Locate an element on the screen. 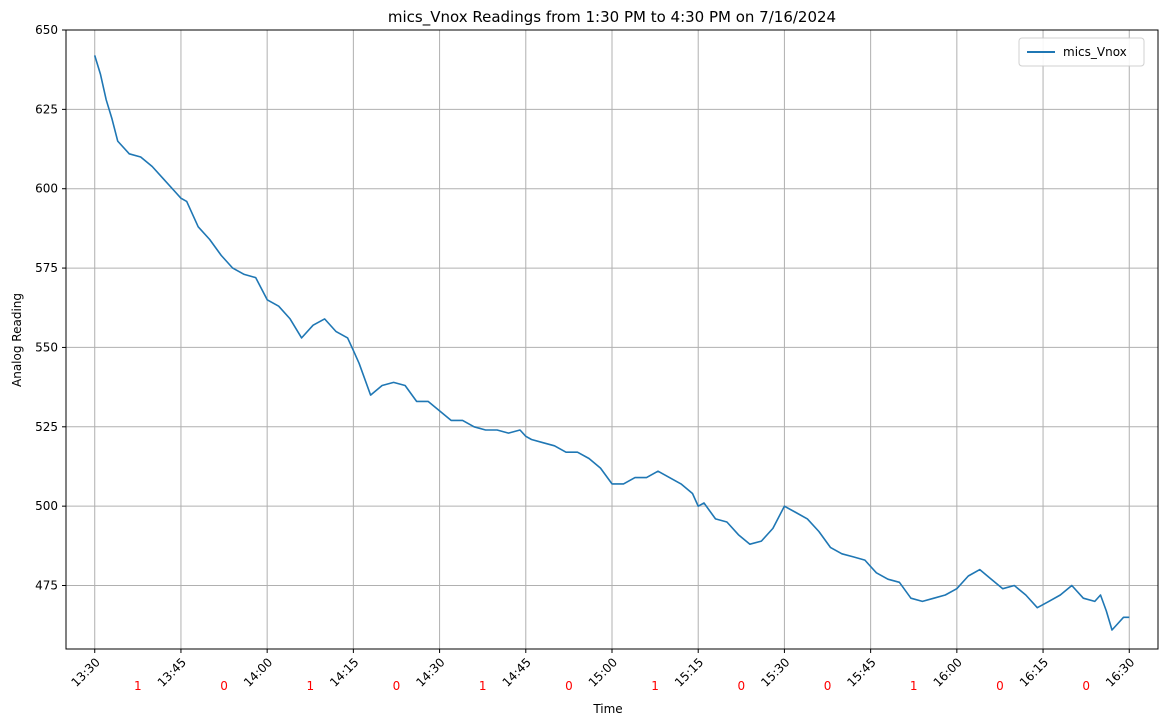 This screenshot has height=725, width=1160. y-tick-label: 500 is located at coordinates (46, 506).